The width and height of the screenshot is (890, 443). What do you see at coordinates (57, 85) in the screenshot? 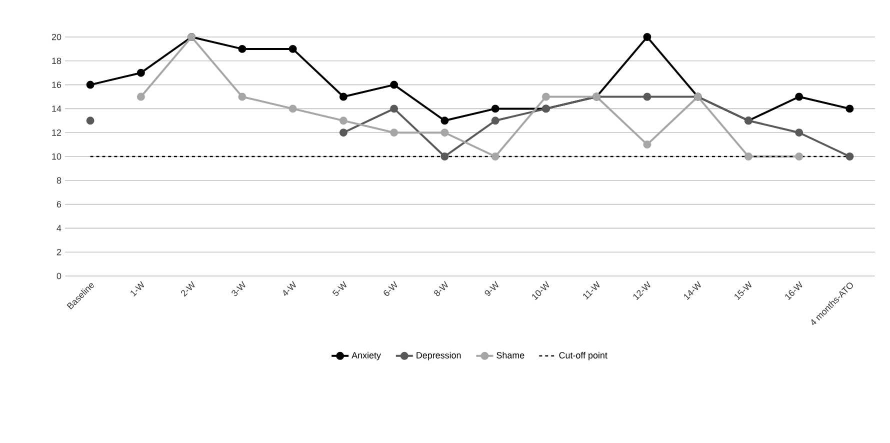
I see `y-tick-label: 16` at bounding box center [57, 85].